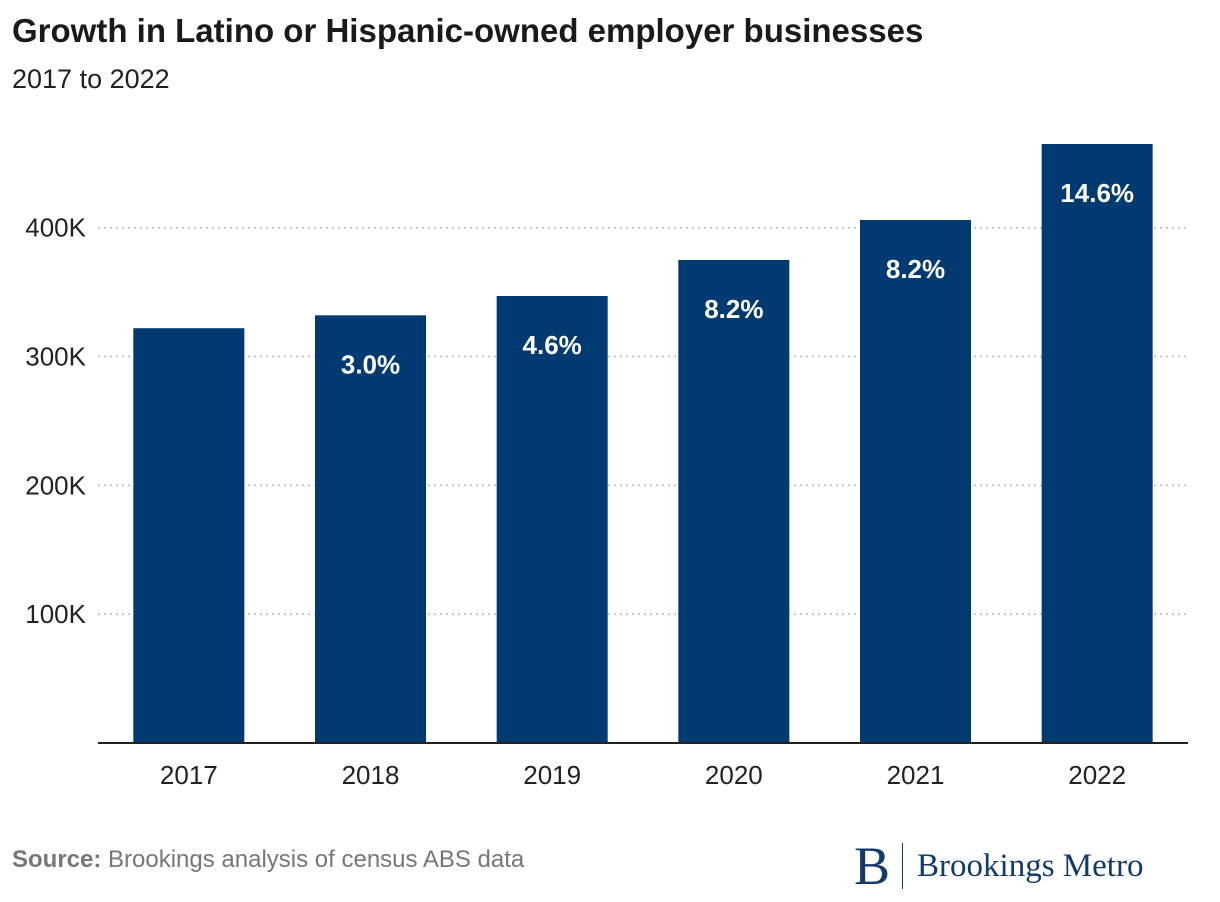 Image resolution: width=1220 pixels, height=902 pixels. What do you see at coordinates (552, 775) in the screenshot?
I see `x-tick-label: 2019` at bounding box center [552, 775].